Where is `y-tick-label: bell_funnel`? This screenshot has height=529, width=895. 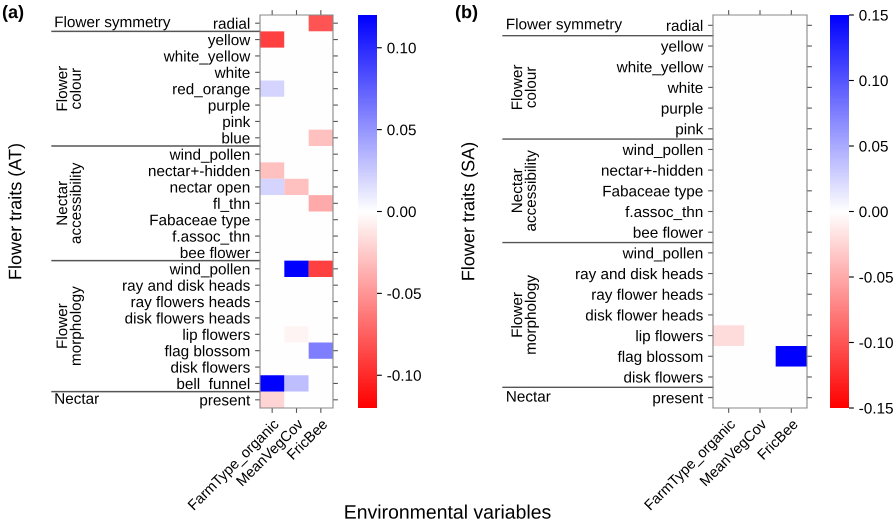
y-tick-label: bell_funnel is located at coordinates (213, 385).